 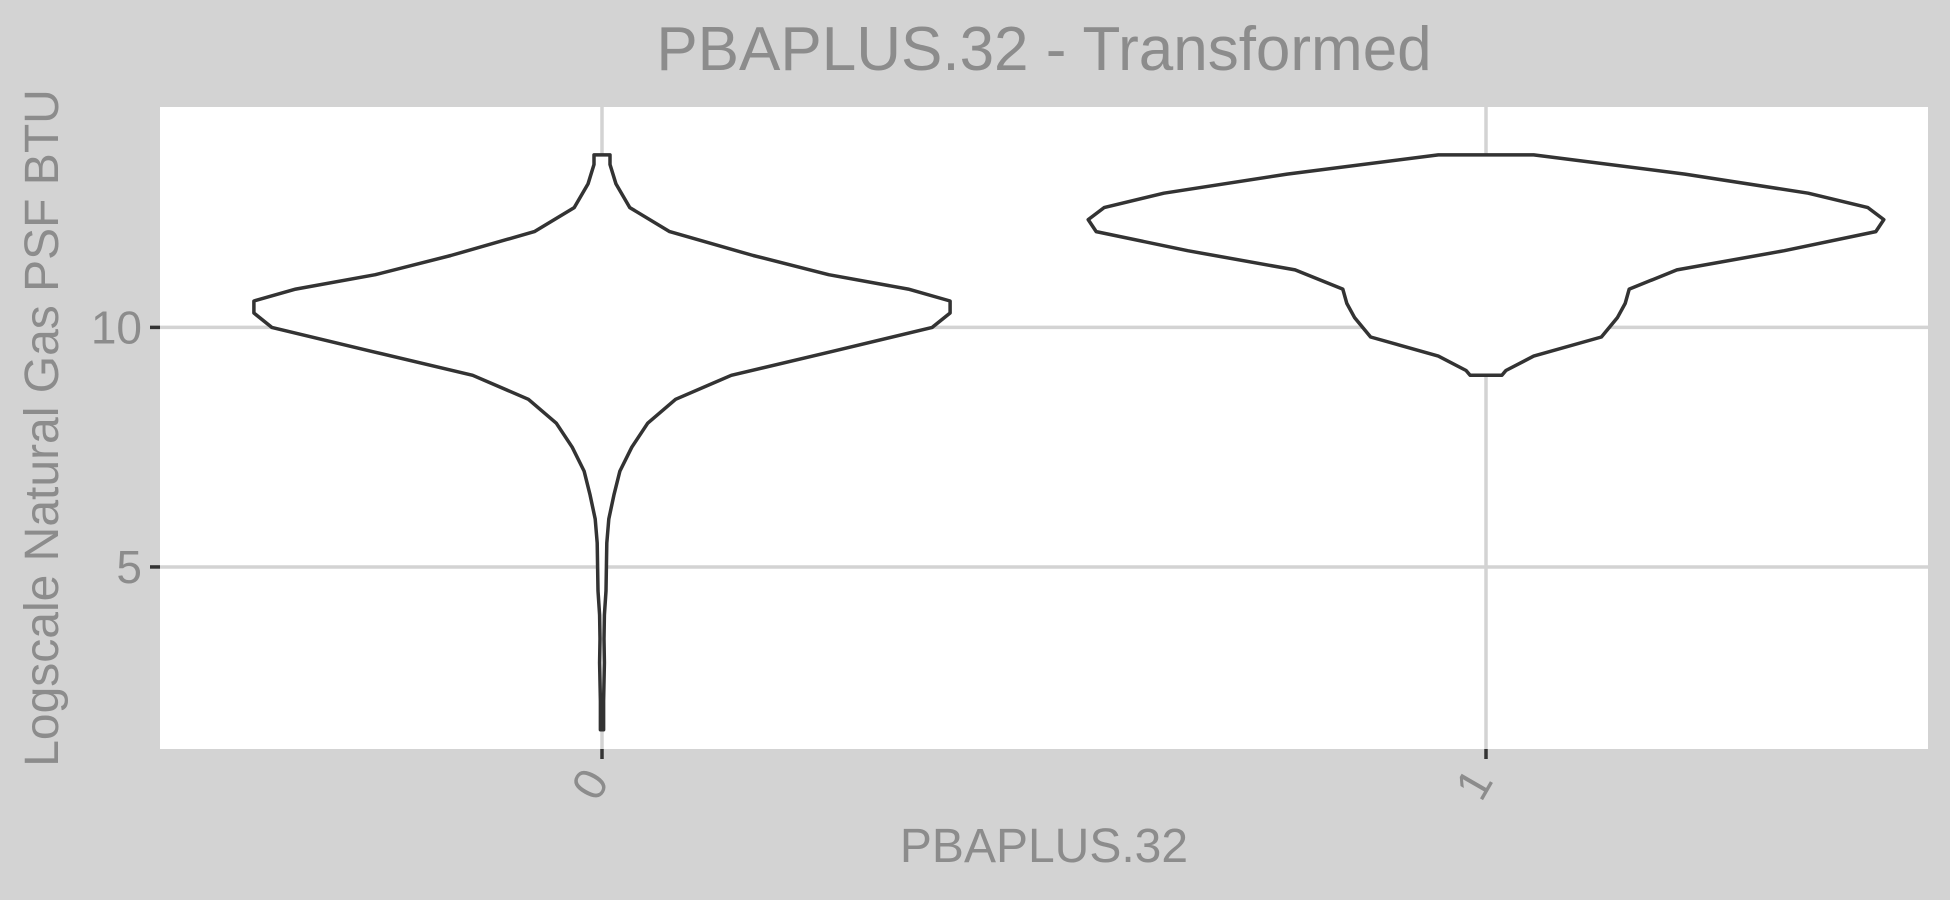 I want to click on y-tick-label: 10, so click(x=116, y=327).